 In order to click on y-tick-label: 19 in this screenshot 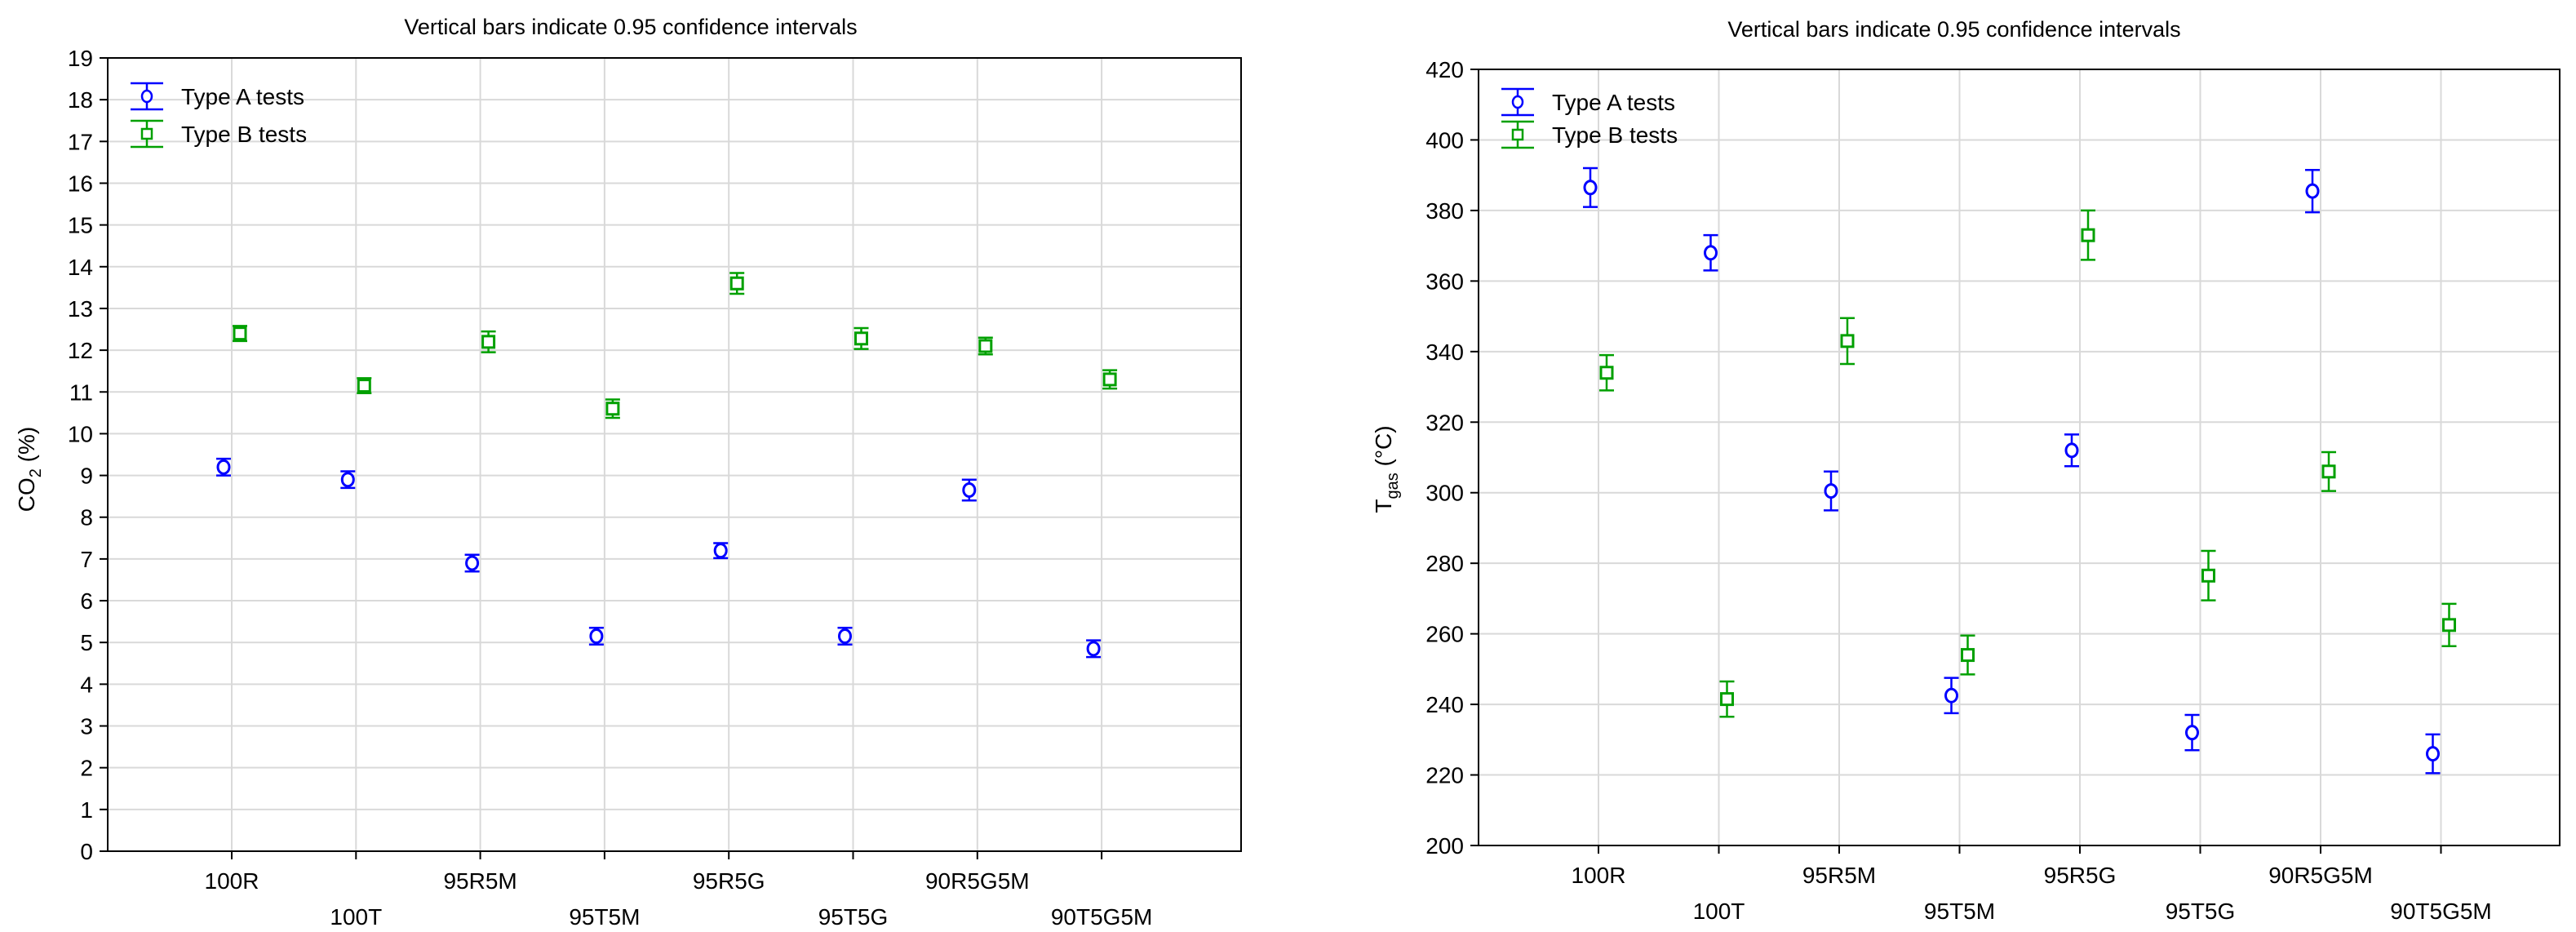, I will do `click(80, 58)`.